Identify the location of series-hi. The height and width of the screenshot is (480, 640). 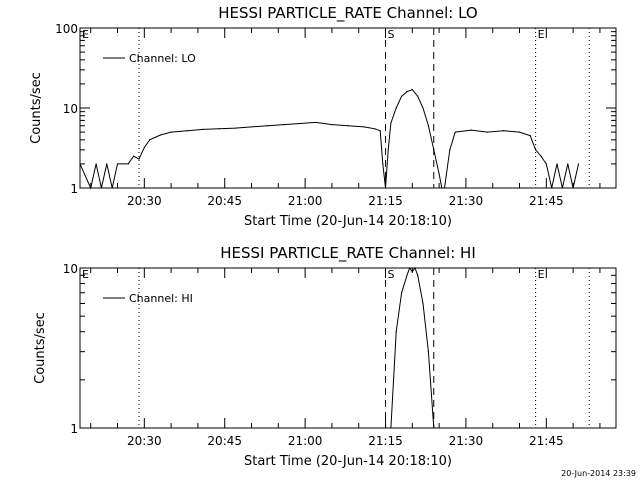
(412, 347).